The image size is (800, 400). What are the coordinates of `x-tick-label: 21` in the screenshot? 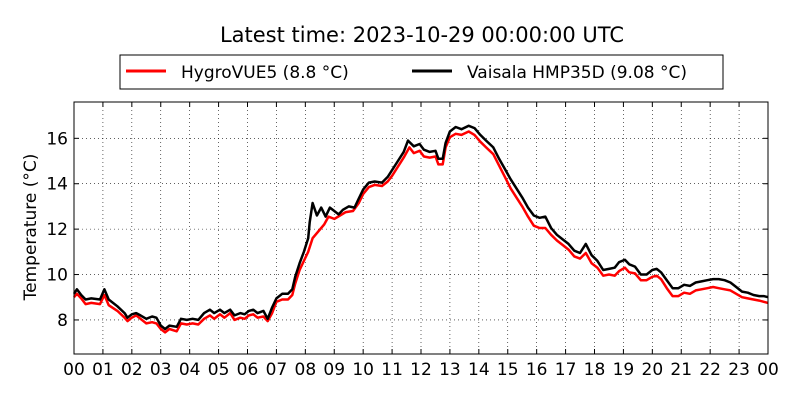 It's located at (681, 370).